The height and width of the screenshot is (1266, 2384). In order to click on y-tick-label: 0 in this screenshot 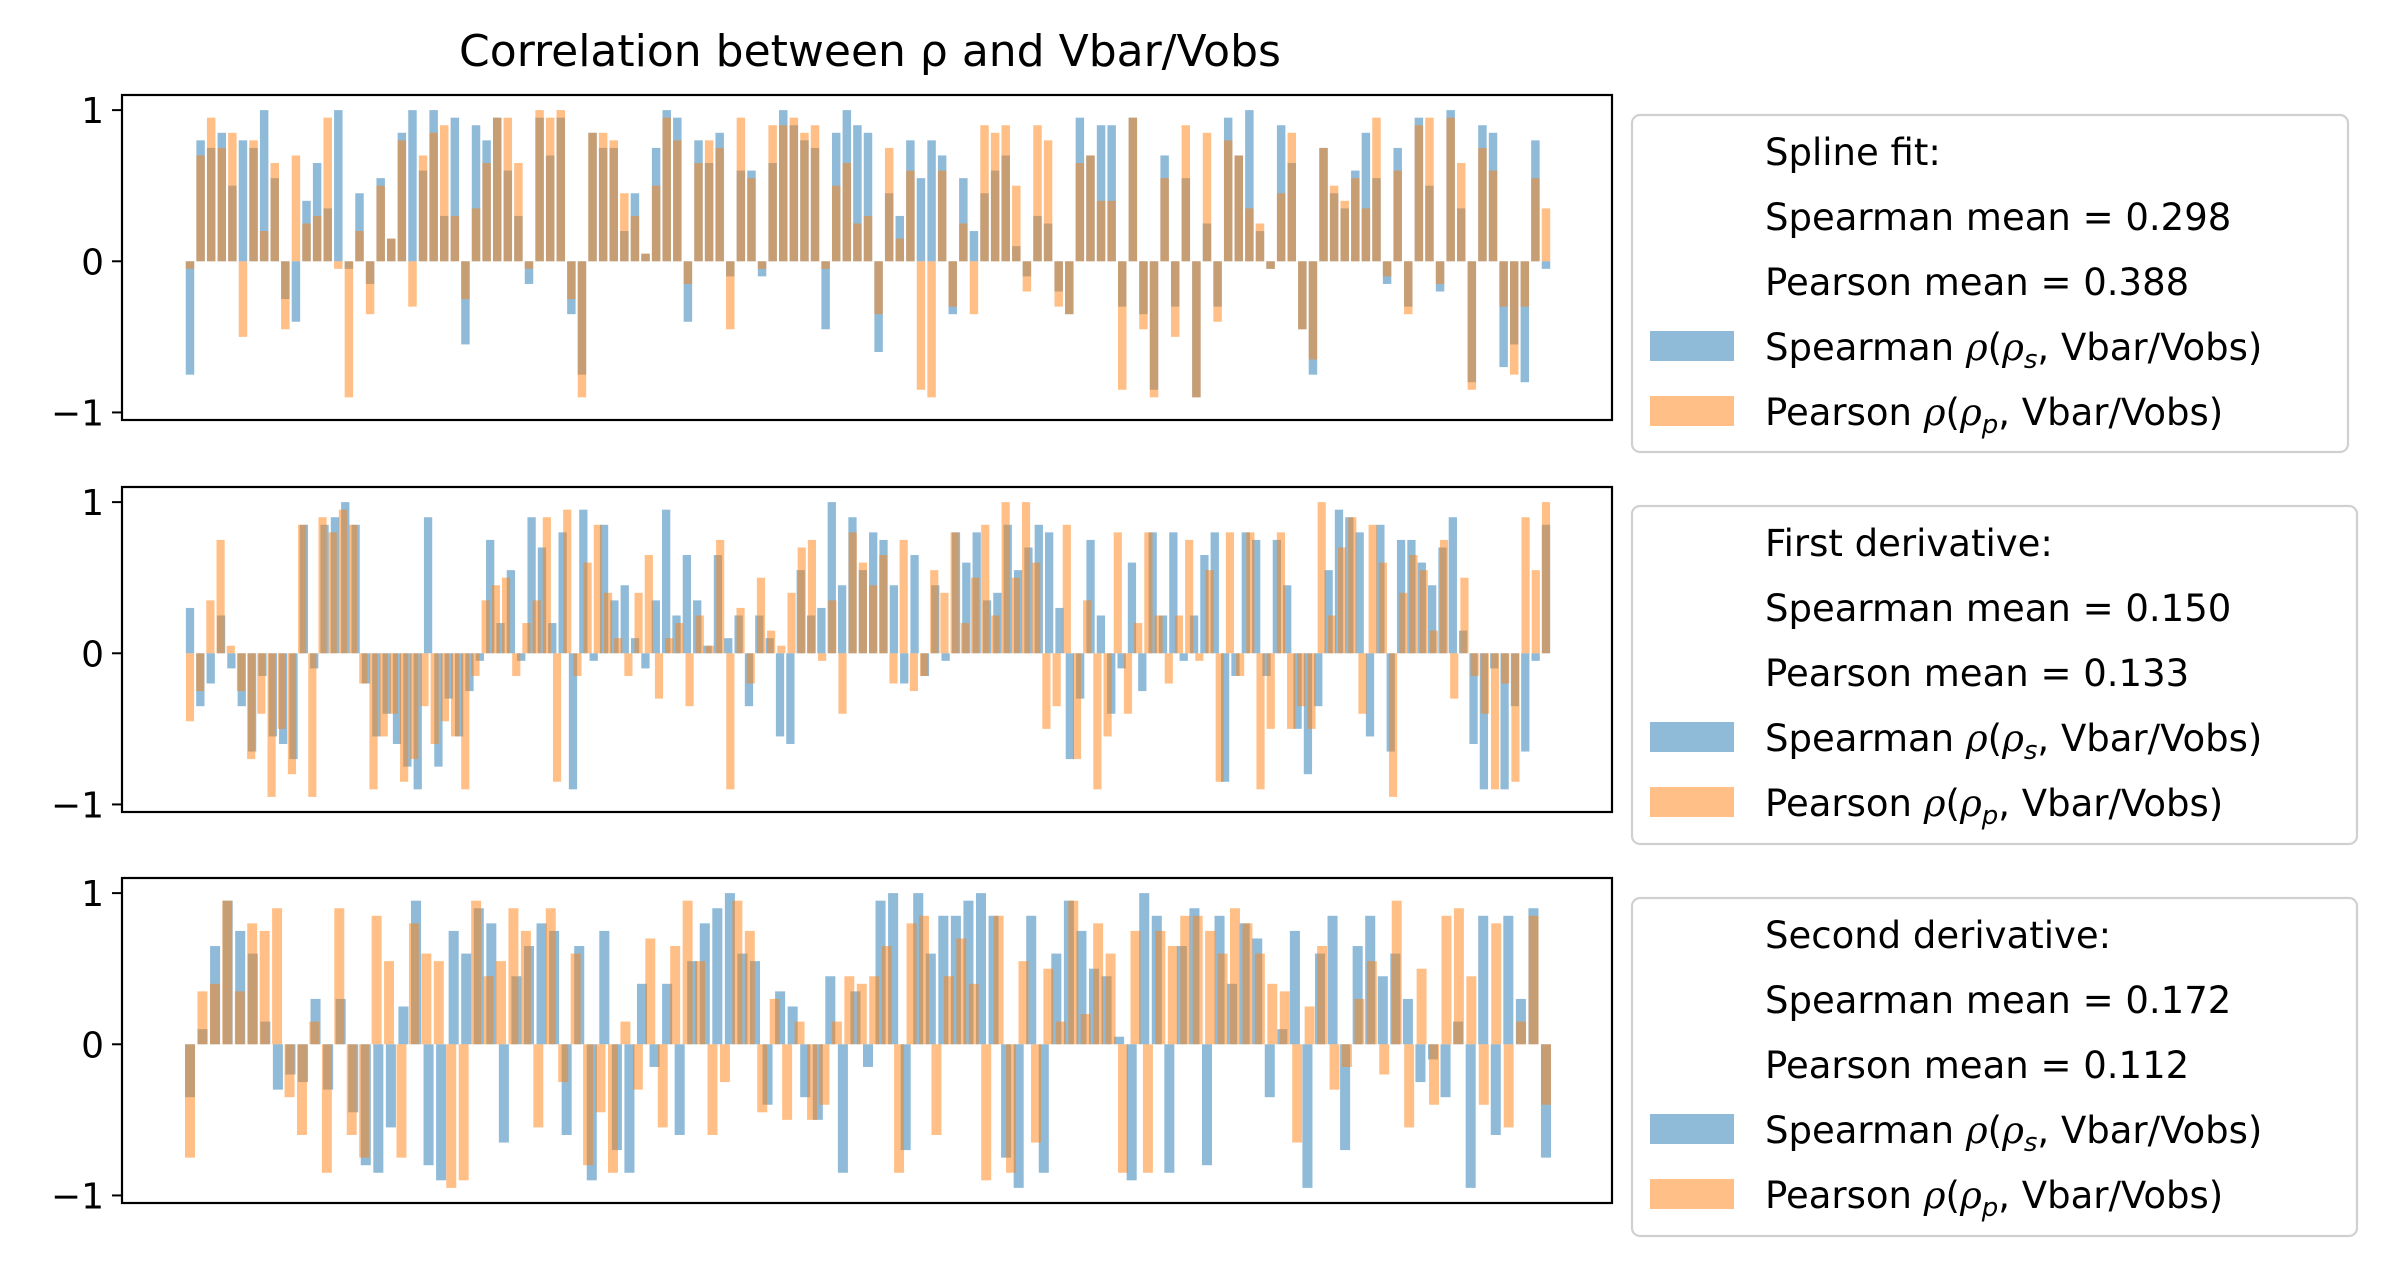, I will do `click(92, 1045)`.